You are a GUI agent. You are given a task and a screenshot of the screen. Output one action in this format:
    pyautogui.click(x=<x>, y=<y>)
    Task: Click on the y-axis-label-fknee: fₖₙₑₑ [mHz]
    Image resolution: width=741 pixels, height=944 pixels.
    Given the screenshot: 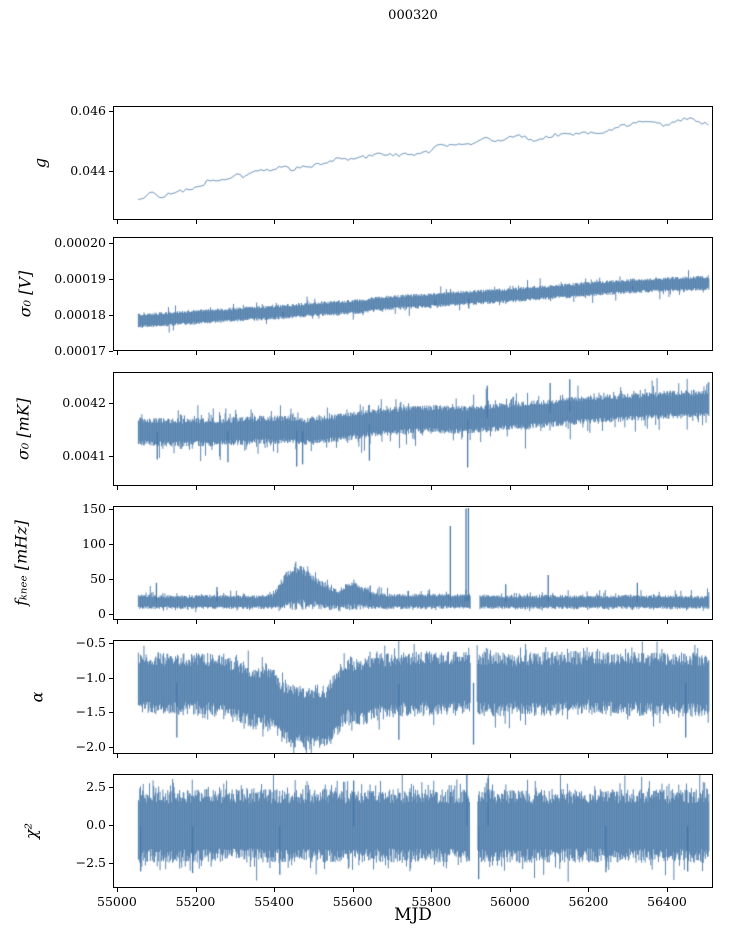 What is the action you would take?
    pyautogui.click(x=21, y=563)
    